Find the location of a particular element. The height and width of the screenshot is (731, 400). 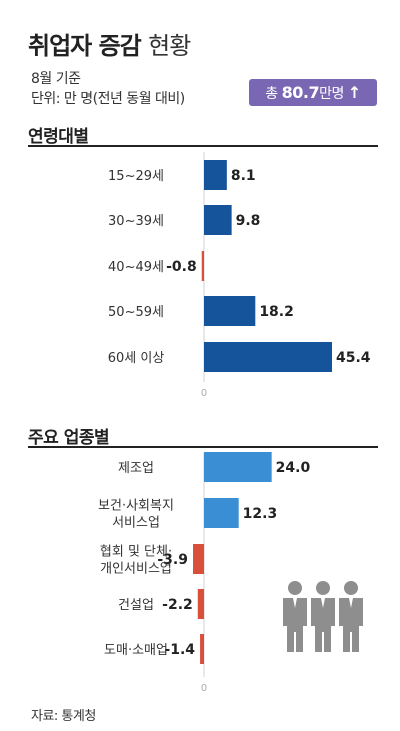

age-category-label: 40~49세 is located at coordinates (136, 267).